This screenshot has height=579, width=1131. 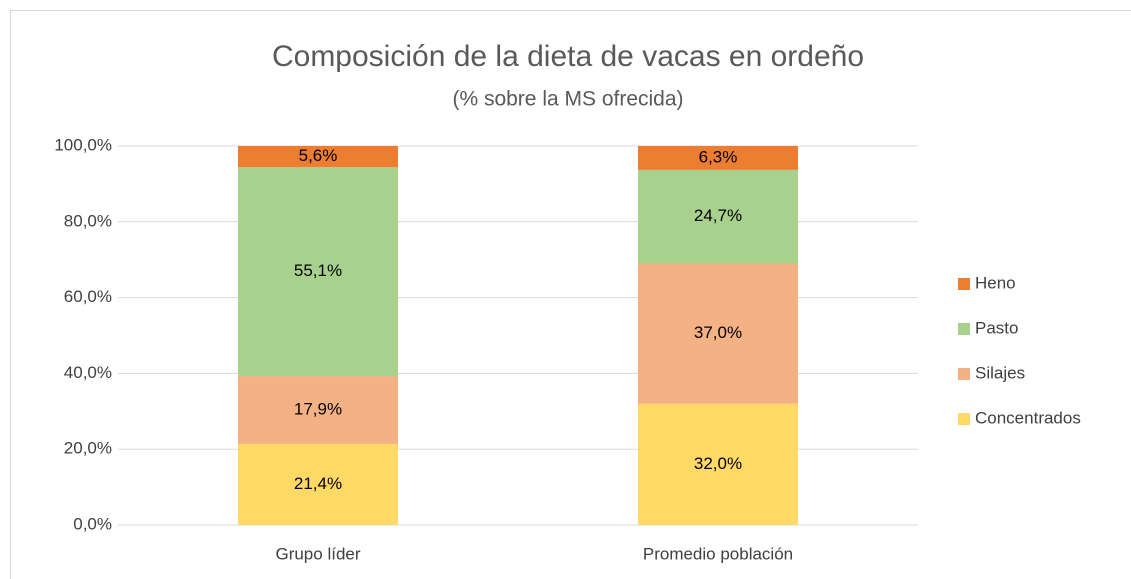 What do you see at coordinates (92, 523) in the screenshot?
I see `y-tick-label: 0,0%` at bounding box center [92, 523].